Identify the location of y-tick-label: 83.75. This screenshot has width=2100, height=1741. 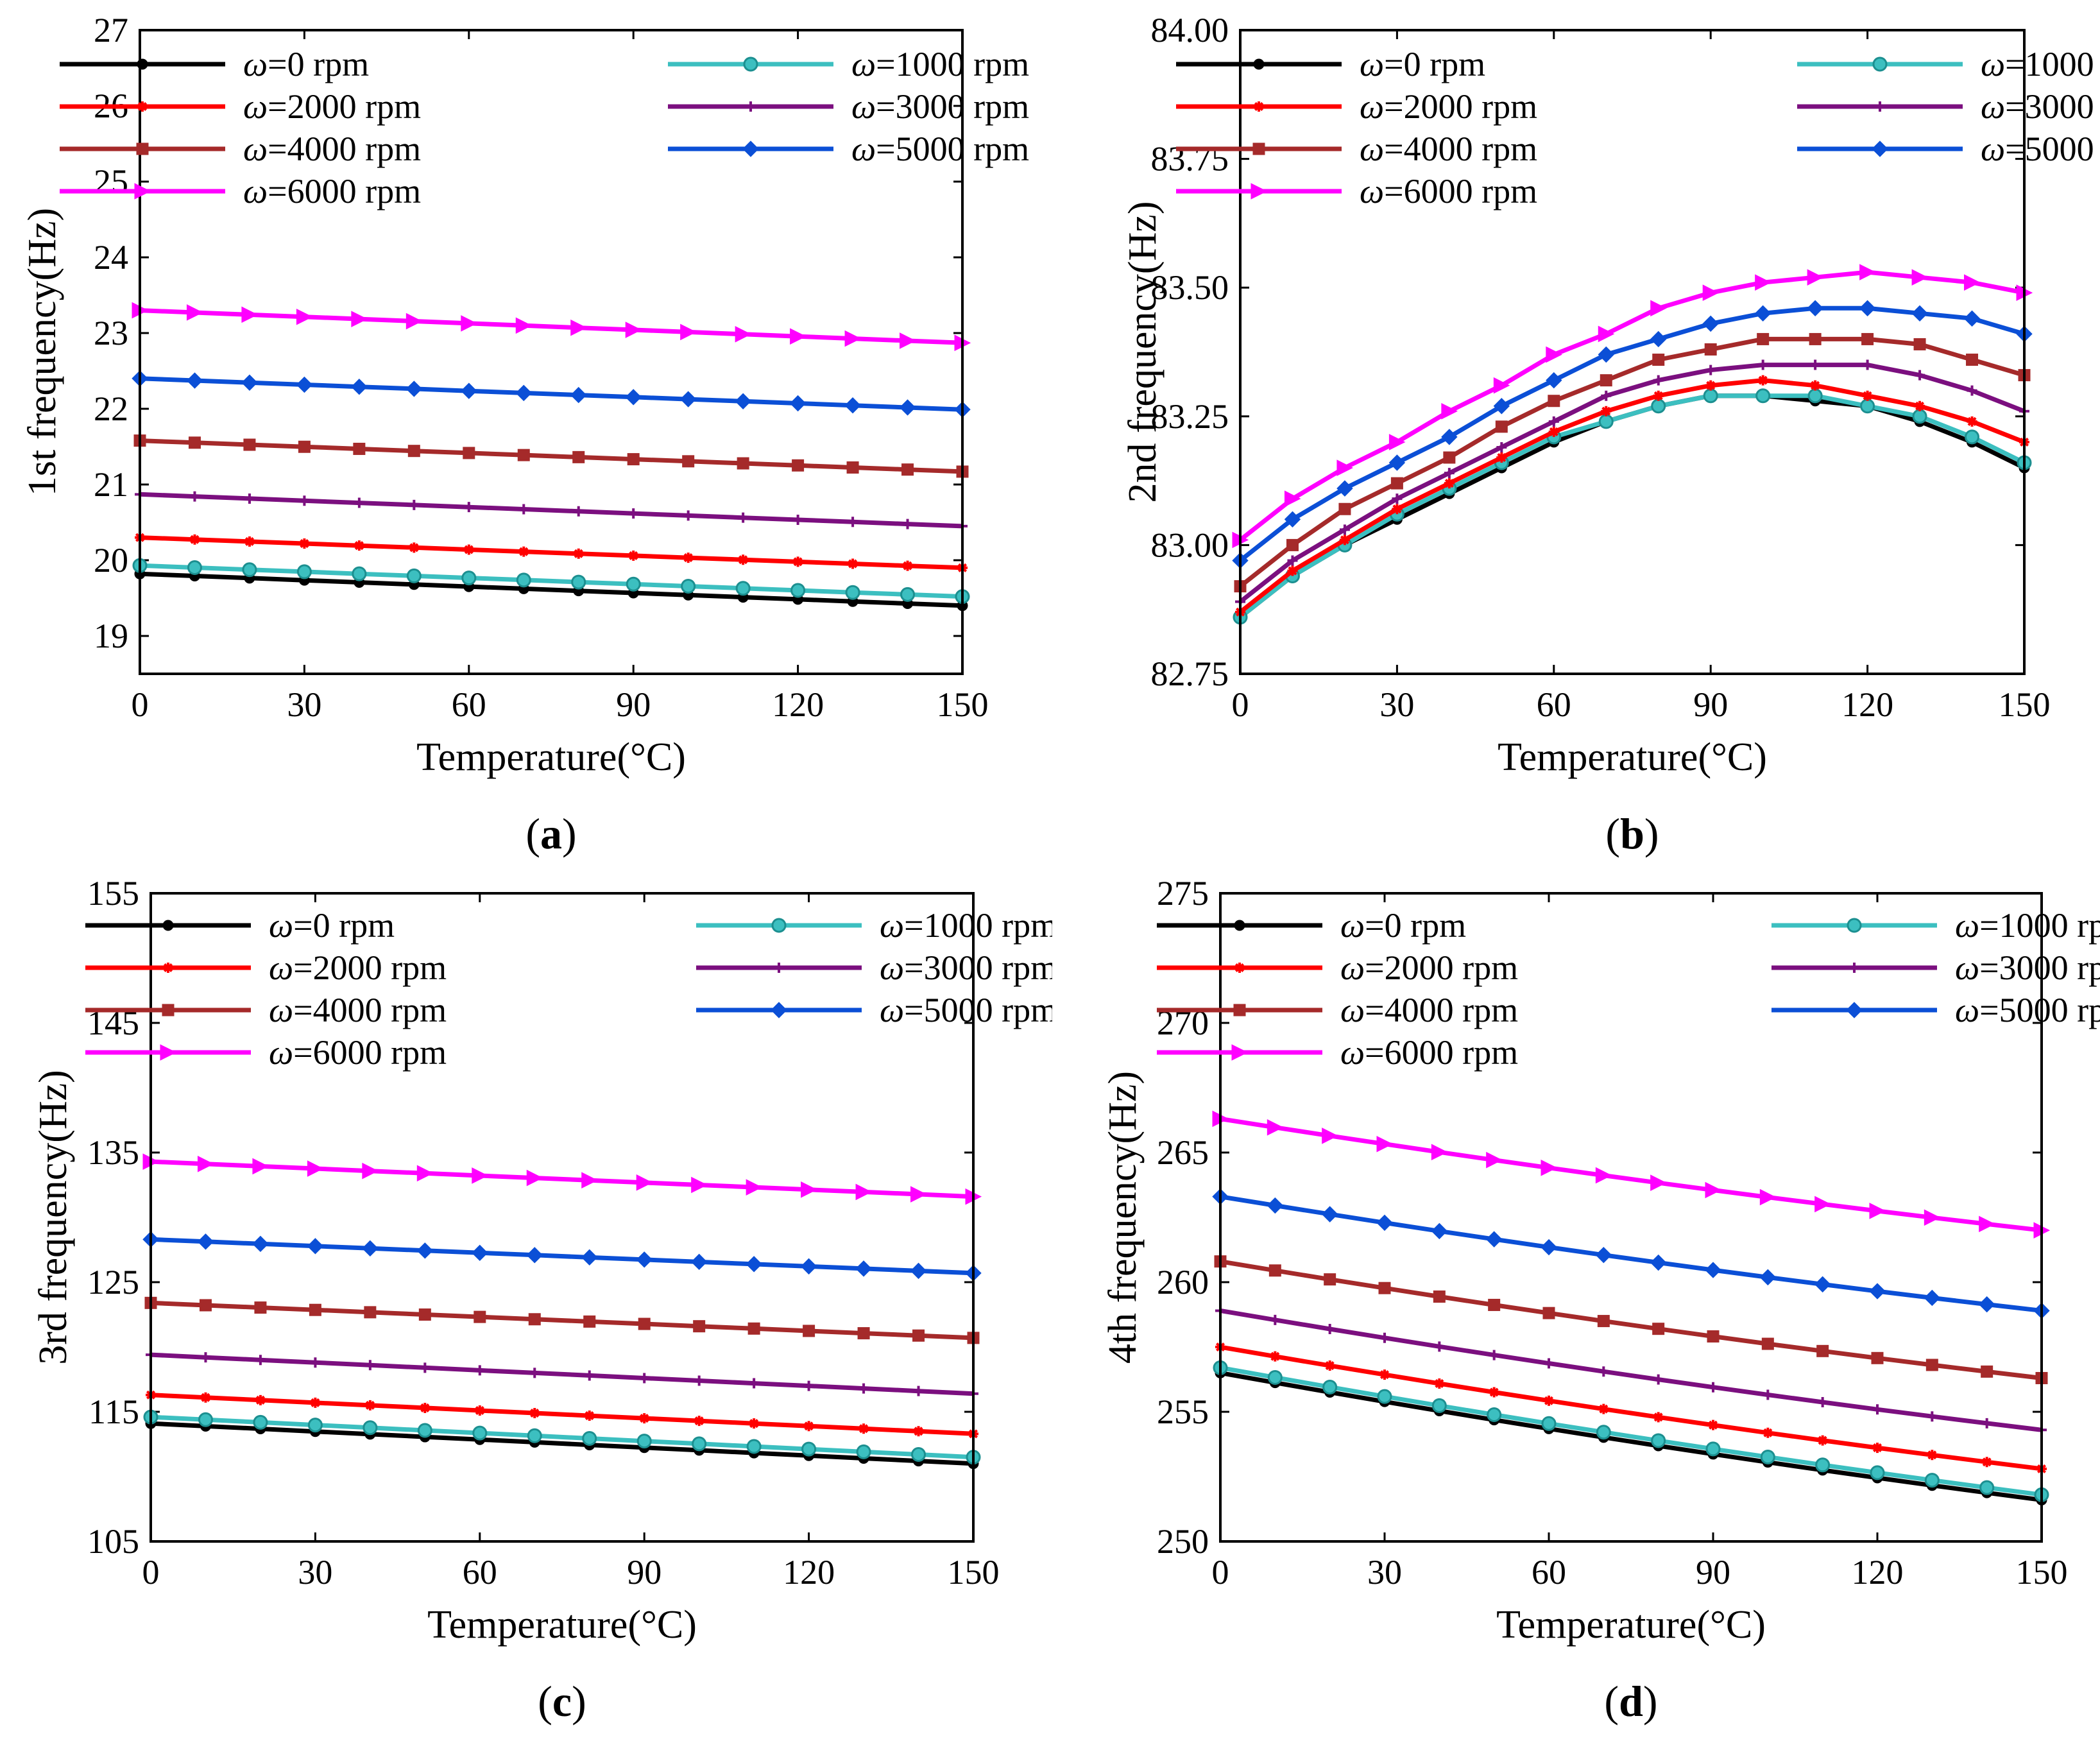
(1190, 159).